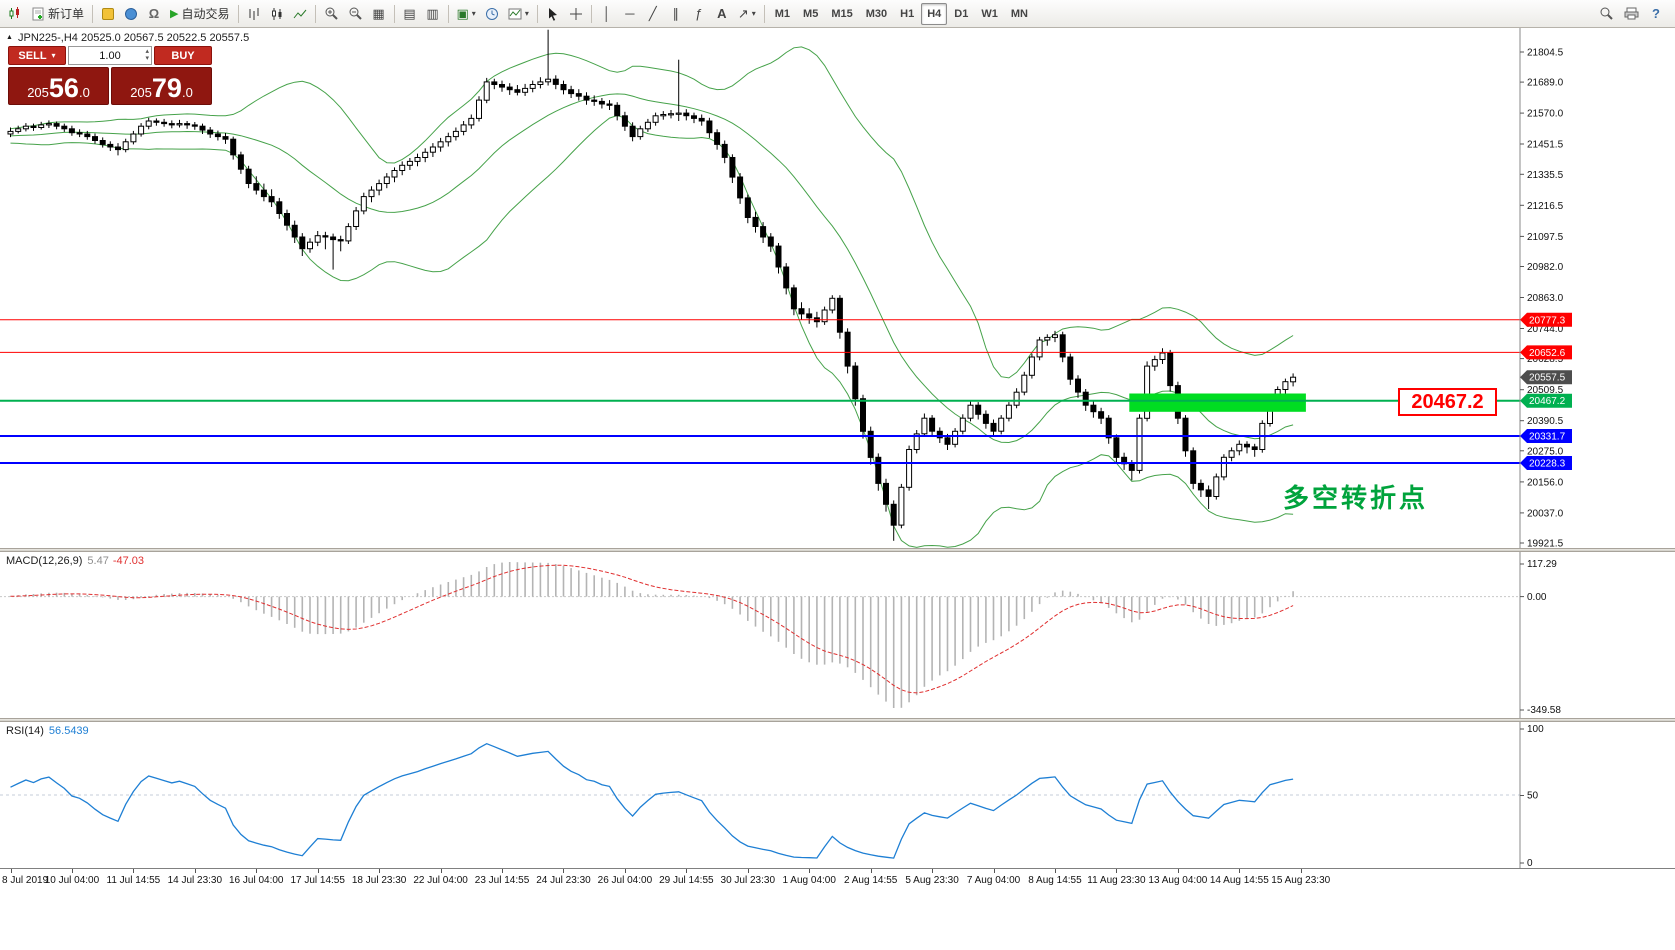 This screenshot has height=950, width=1675. I want to click on new-order-button: 新订单, so click(58, 14).